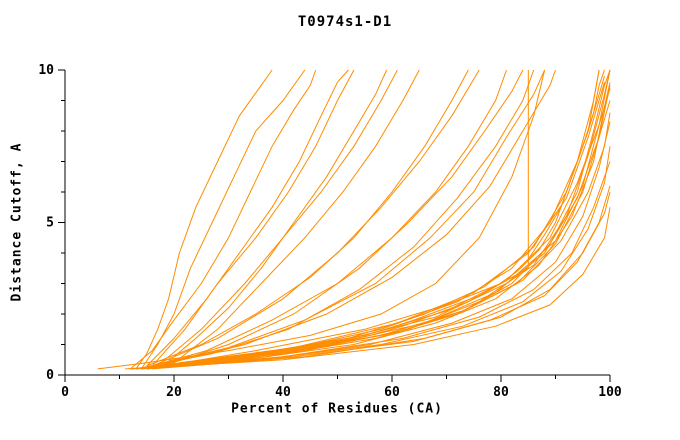 The image size is (680, 440). What do you see at coordinates (610, 392) in the screenshot?
I see `svg-text: 100` at bounding box center [610, 392].